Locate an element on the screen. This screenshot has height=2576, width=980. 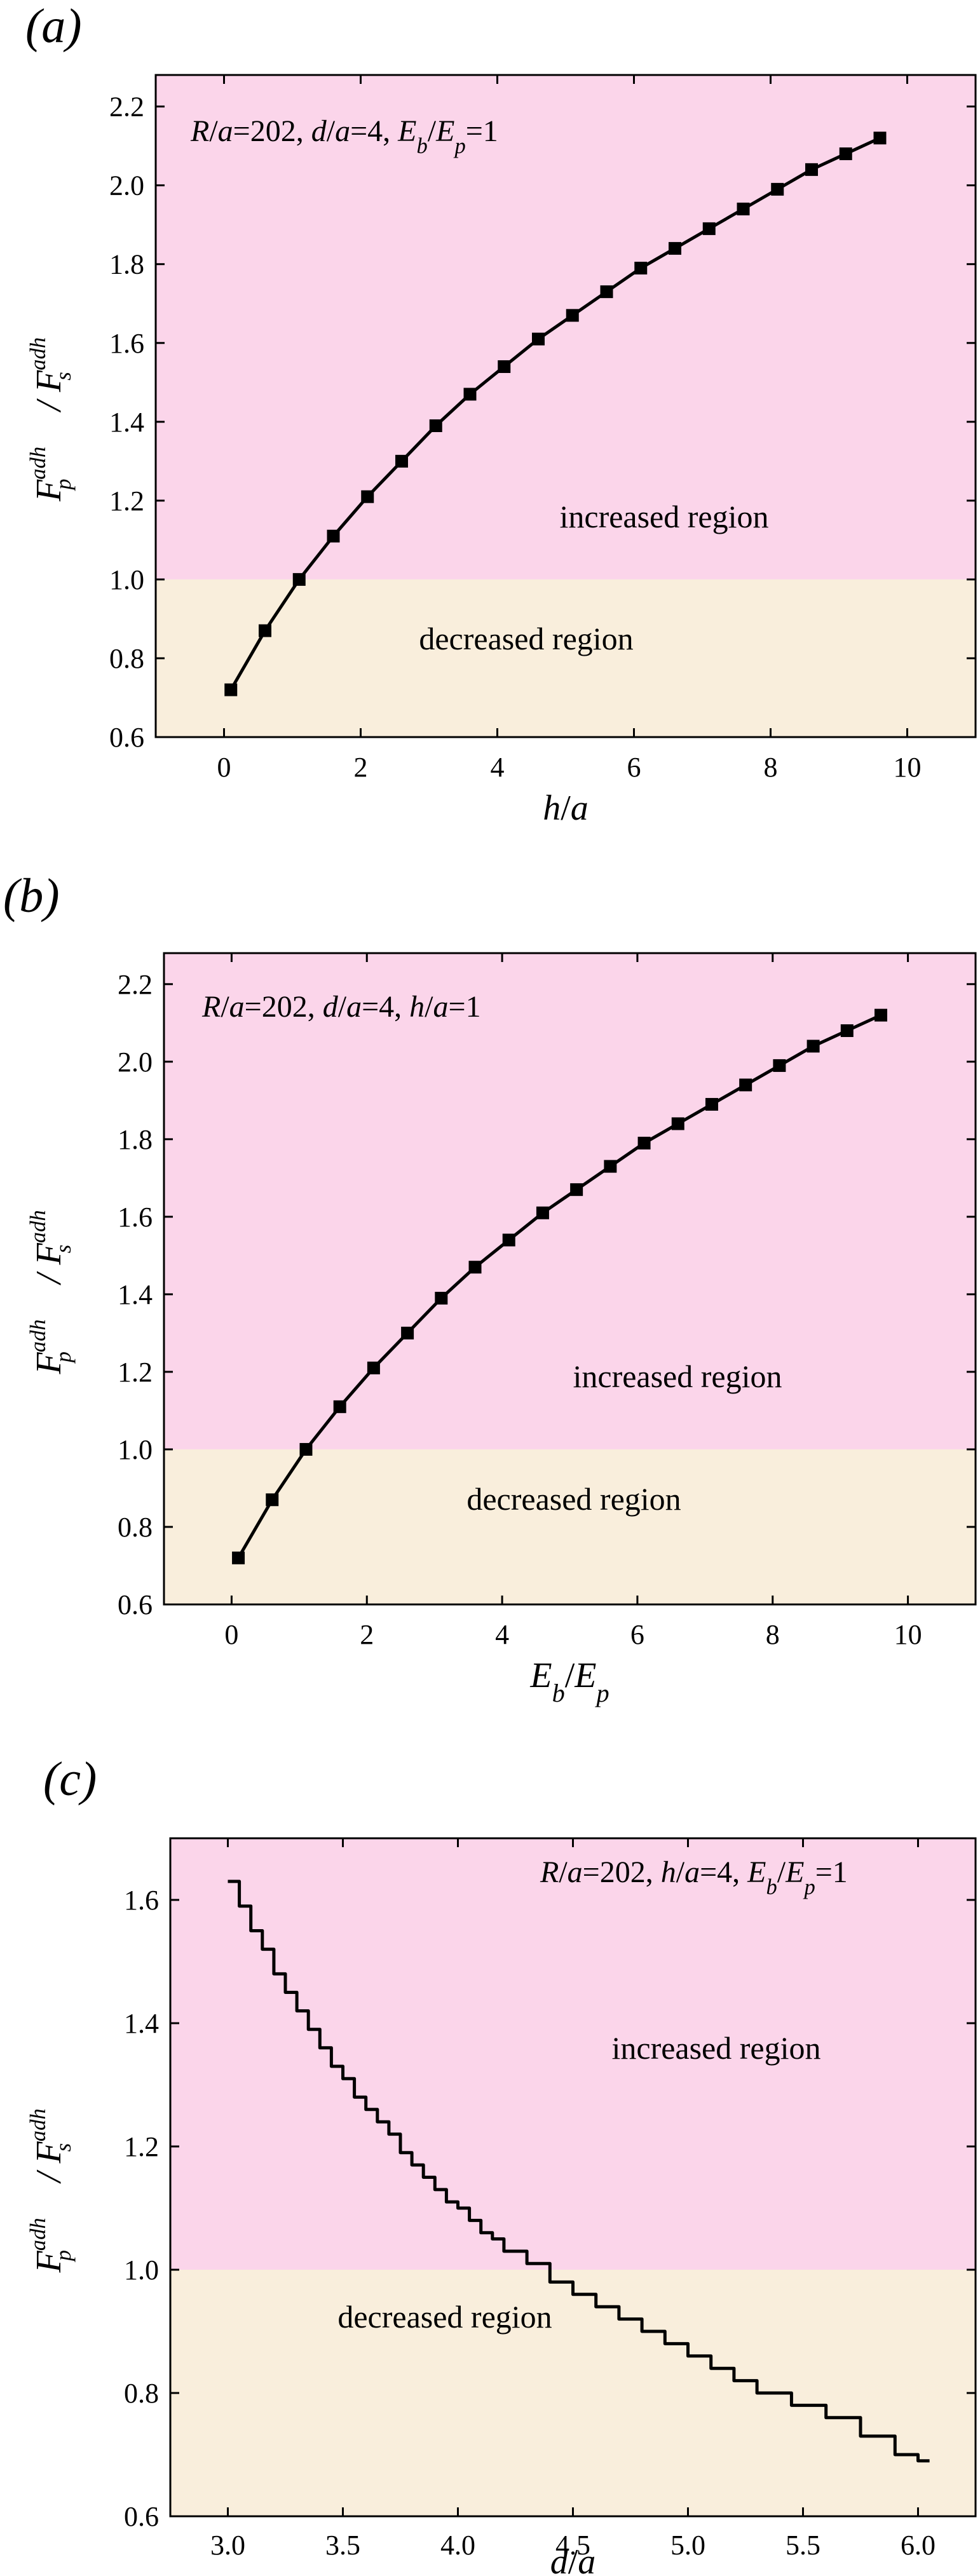
panel-2-parameters-annotation-part: R is located at coordinates (211, 1007).